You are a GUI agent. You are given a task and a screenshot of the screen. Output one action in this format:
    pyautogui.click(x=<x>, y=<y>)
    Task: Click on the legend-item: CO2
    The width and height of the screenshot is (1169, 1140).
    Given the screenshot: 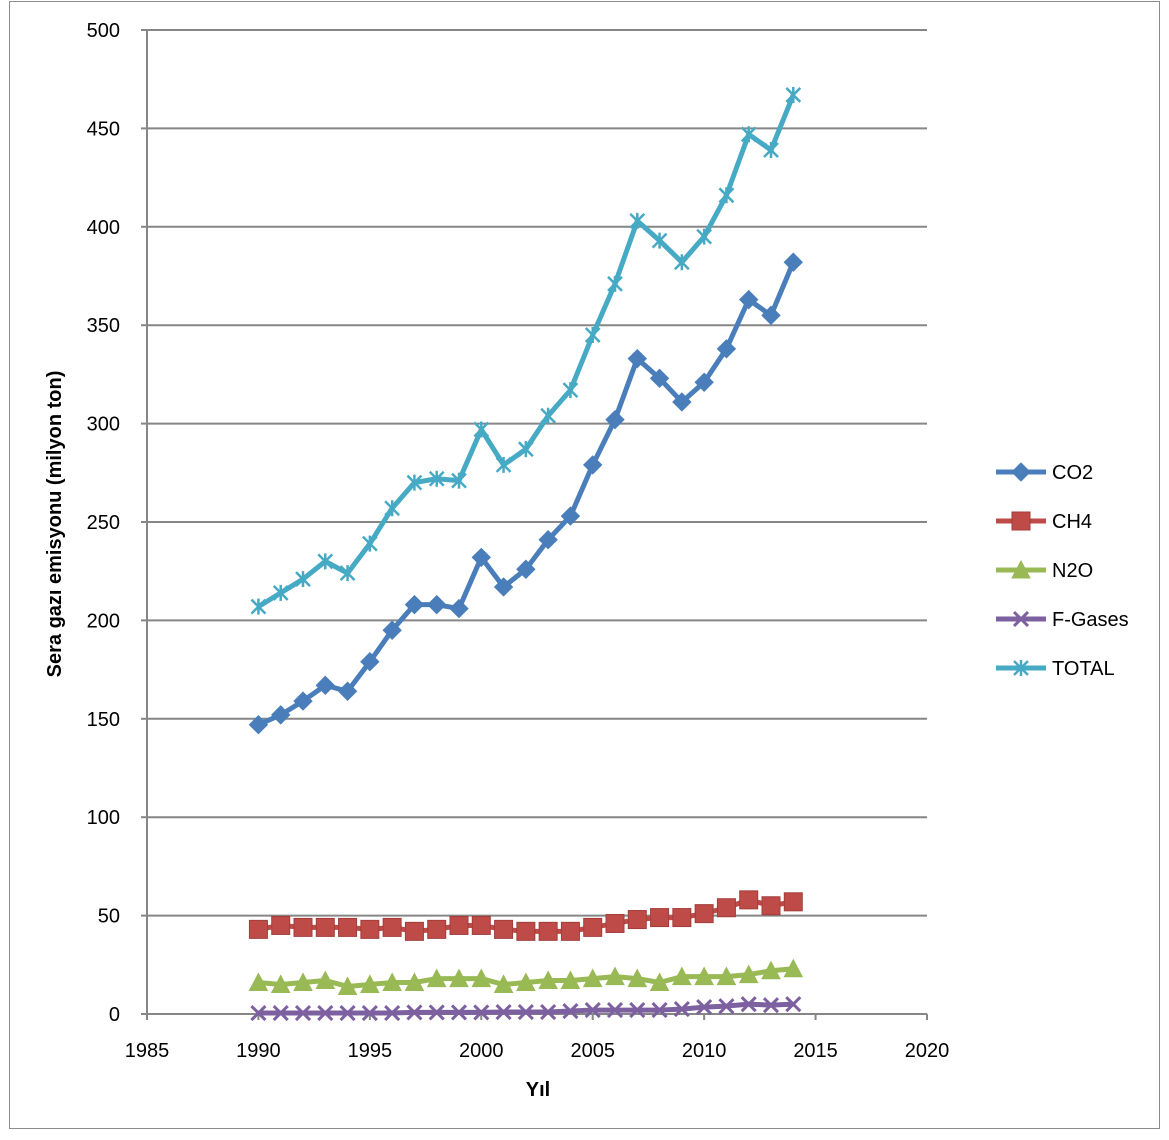 What is the action you would take?
    pyautogui.click(x=1044, y=473)
    